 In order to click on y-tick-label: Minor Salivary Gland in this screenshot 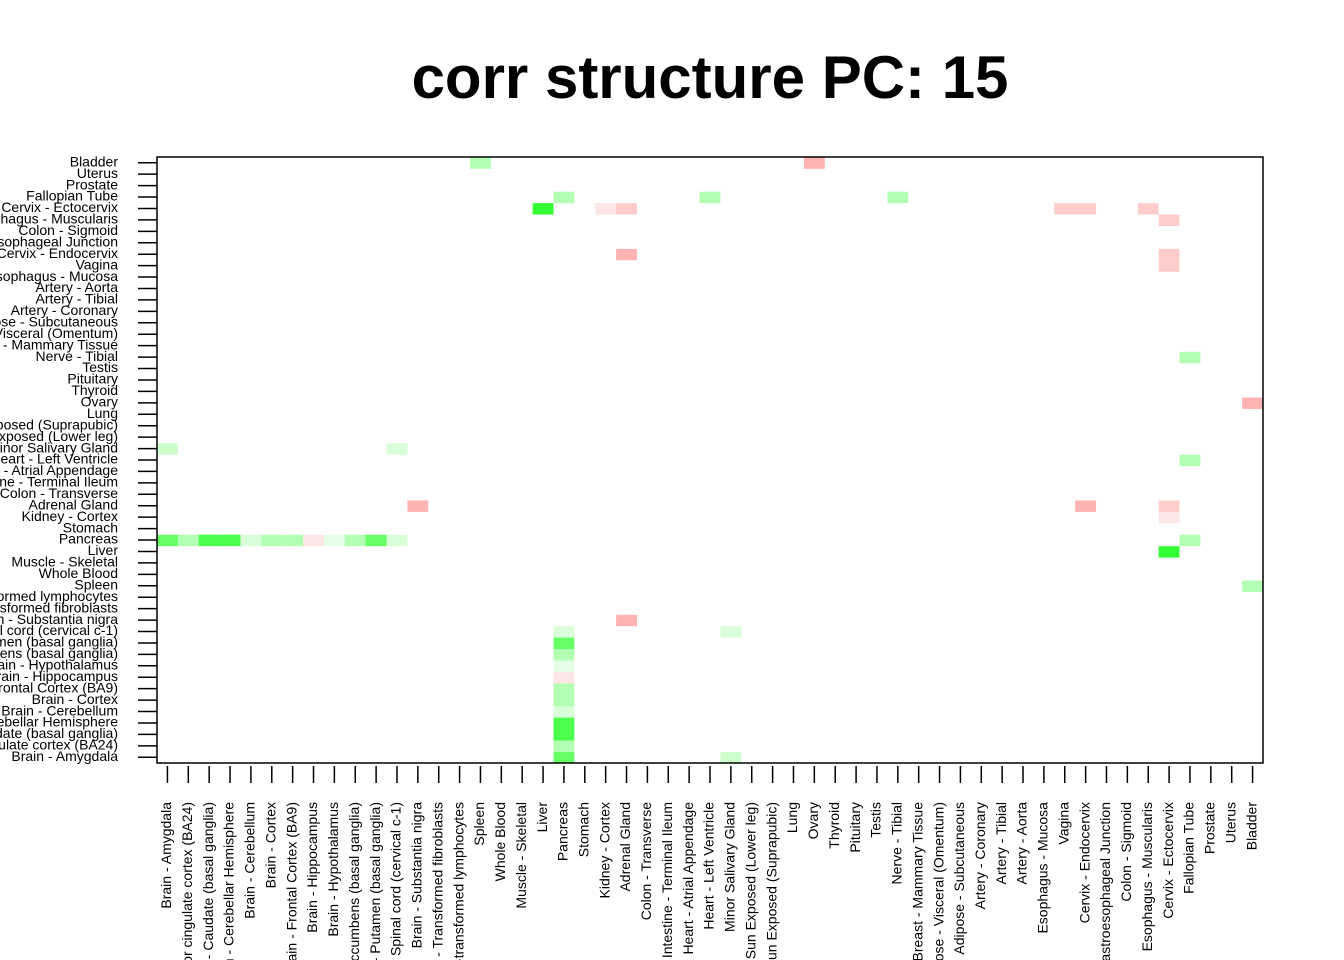, I will do `click(59, 447)`.